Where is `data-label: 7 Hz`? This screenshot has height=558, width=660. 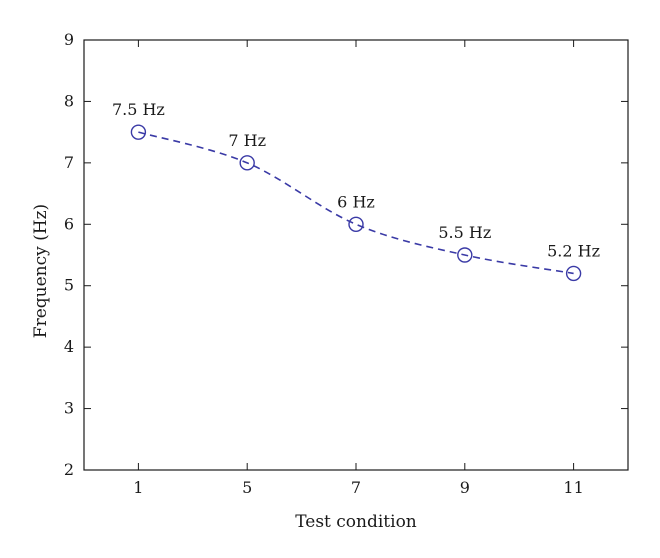
data-label: 7 Hz is located at coordinates (247, 140).